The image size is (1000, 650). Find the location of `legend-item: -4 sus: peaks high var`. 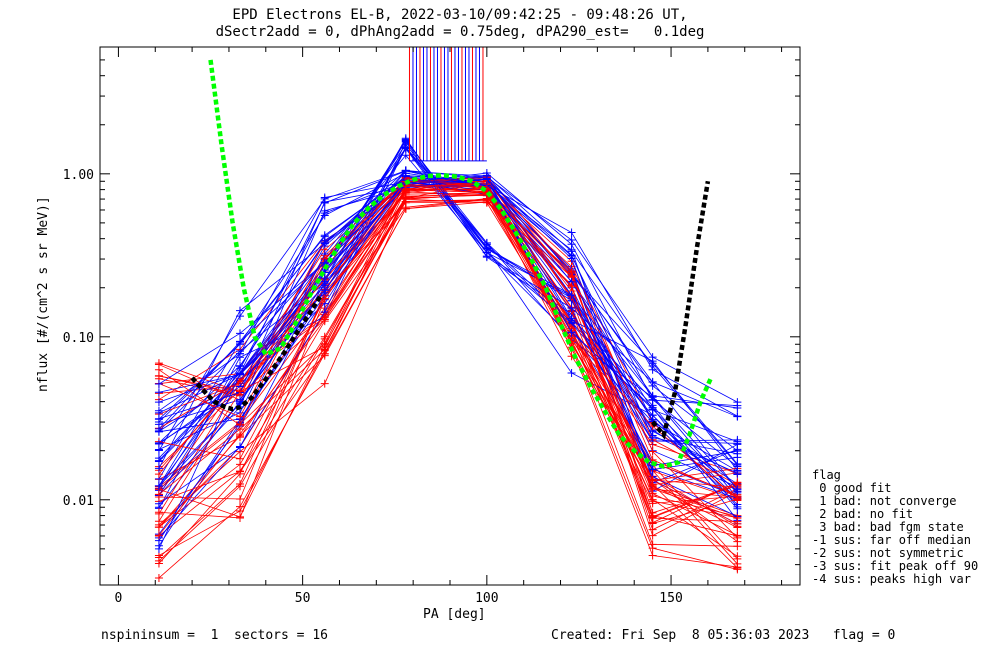

legend-item: -4 sus: peaks high var is located at coordinates (891, 579).